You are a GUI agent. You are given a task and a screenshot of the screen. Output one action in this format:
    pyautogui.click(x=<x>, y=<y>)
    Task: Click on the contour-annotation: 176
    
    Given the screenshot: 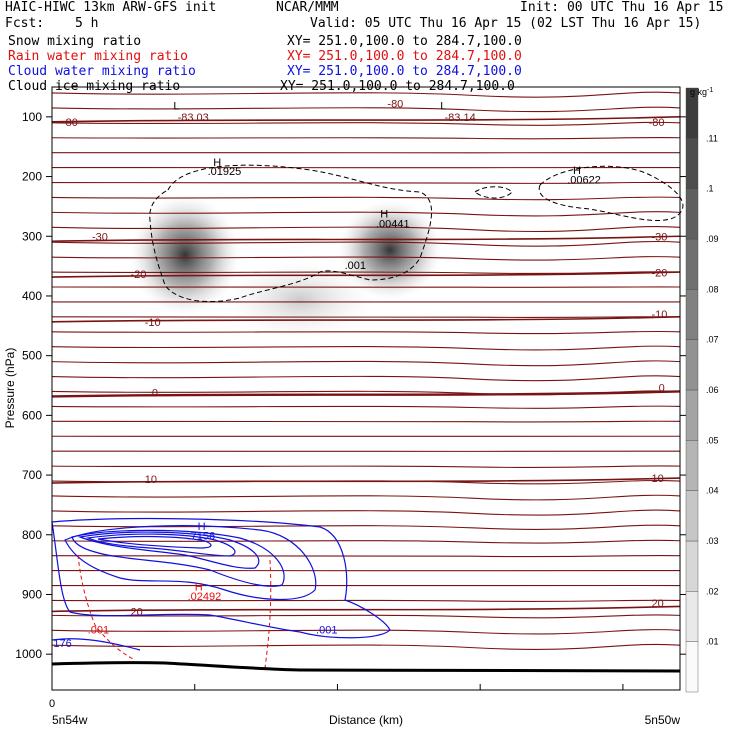 What is the action you would take?
    pyautogui.click(x=62, y=644)
    